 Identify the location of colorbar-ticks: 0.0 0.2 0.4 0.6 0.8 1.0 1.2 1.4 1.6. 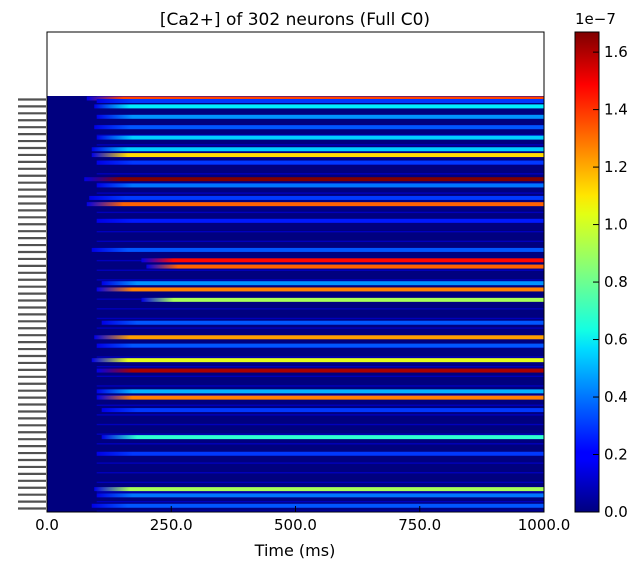
(610, 282).